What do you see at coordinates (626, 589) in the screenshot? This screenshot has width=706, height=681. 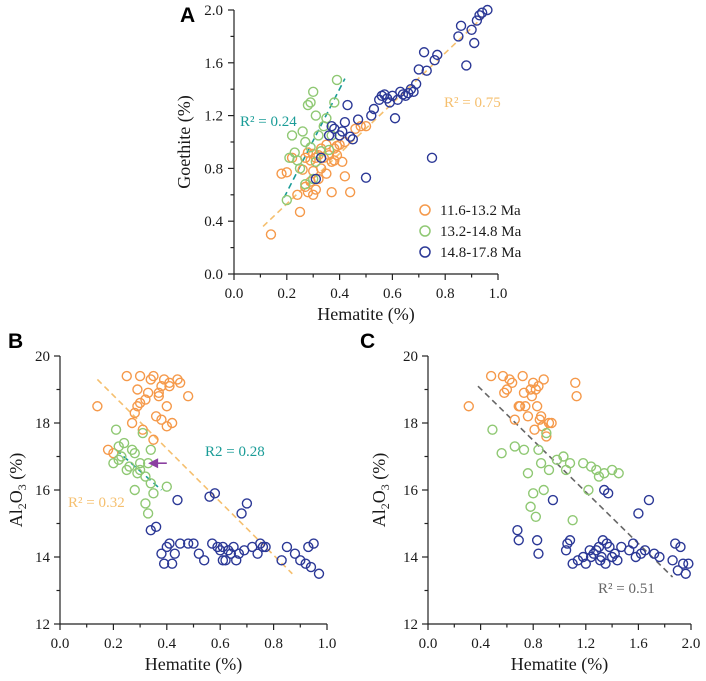 I see `r-squared-label: R² = 0.51` at bounding box center [626, 589].